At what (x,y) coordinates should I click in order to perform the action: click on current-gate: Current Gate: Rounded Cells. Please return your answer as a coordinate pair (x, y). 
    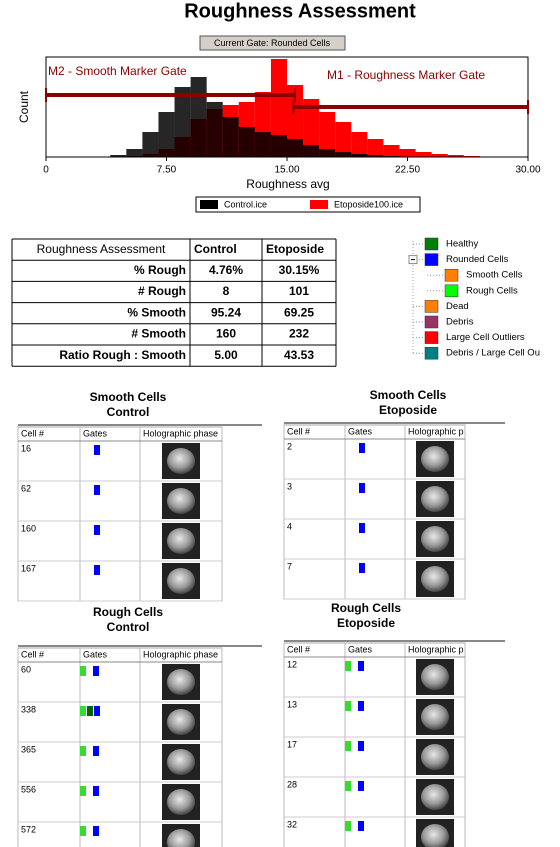
    Looking at the image, I should click on (272, 43).